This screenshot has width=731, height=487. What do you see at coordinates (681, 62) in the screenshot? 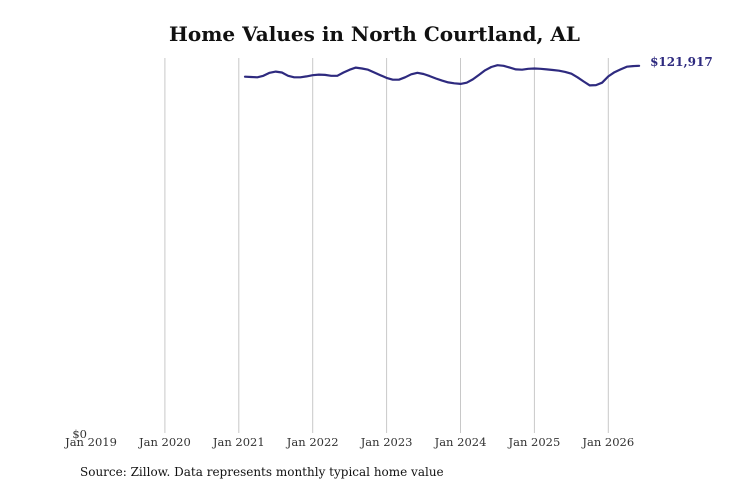
I see `latest-value-label: $121,917` at bounding box center [681, 62].